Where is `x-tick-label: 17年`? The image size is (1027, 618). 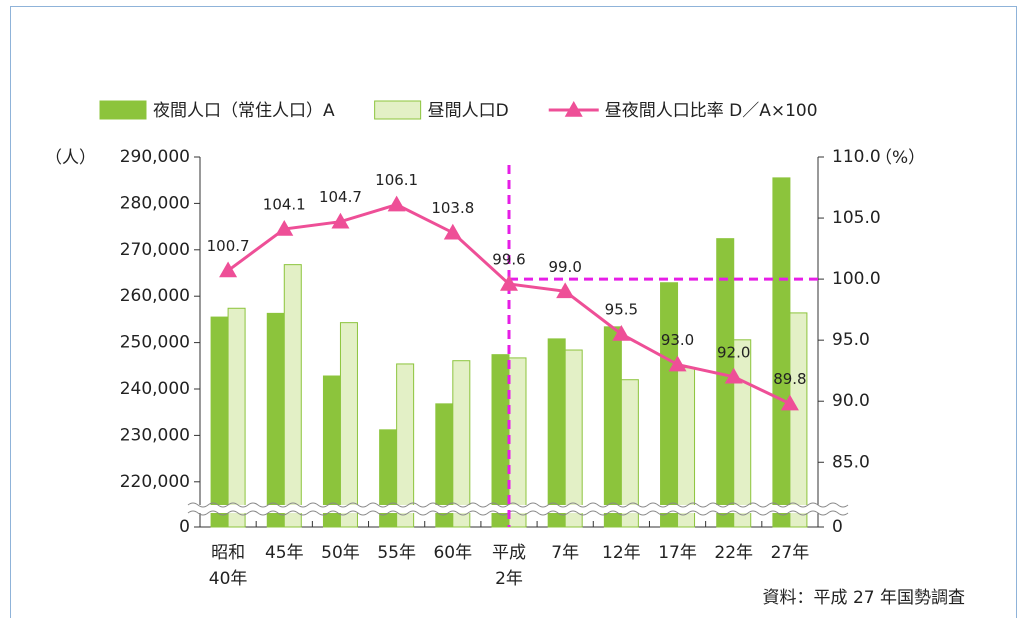
x-tick-label: 17年 is located at coordinates (677, 553).